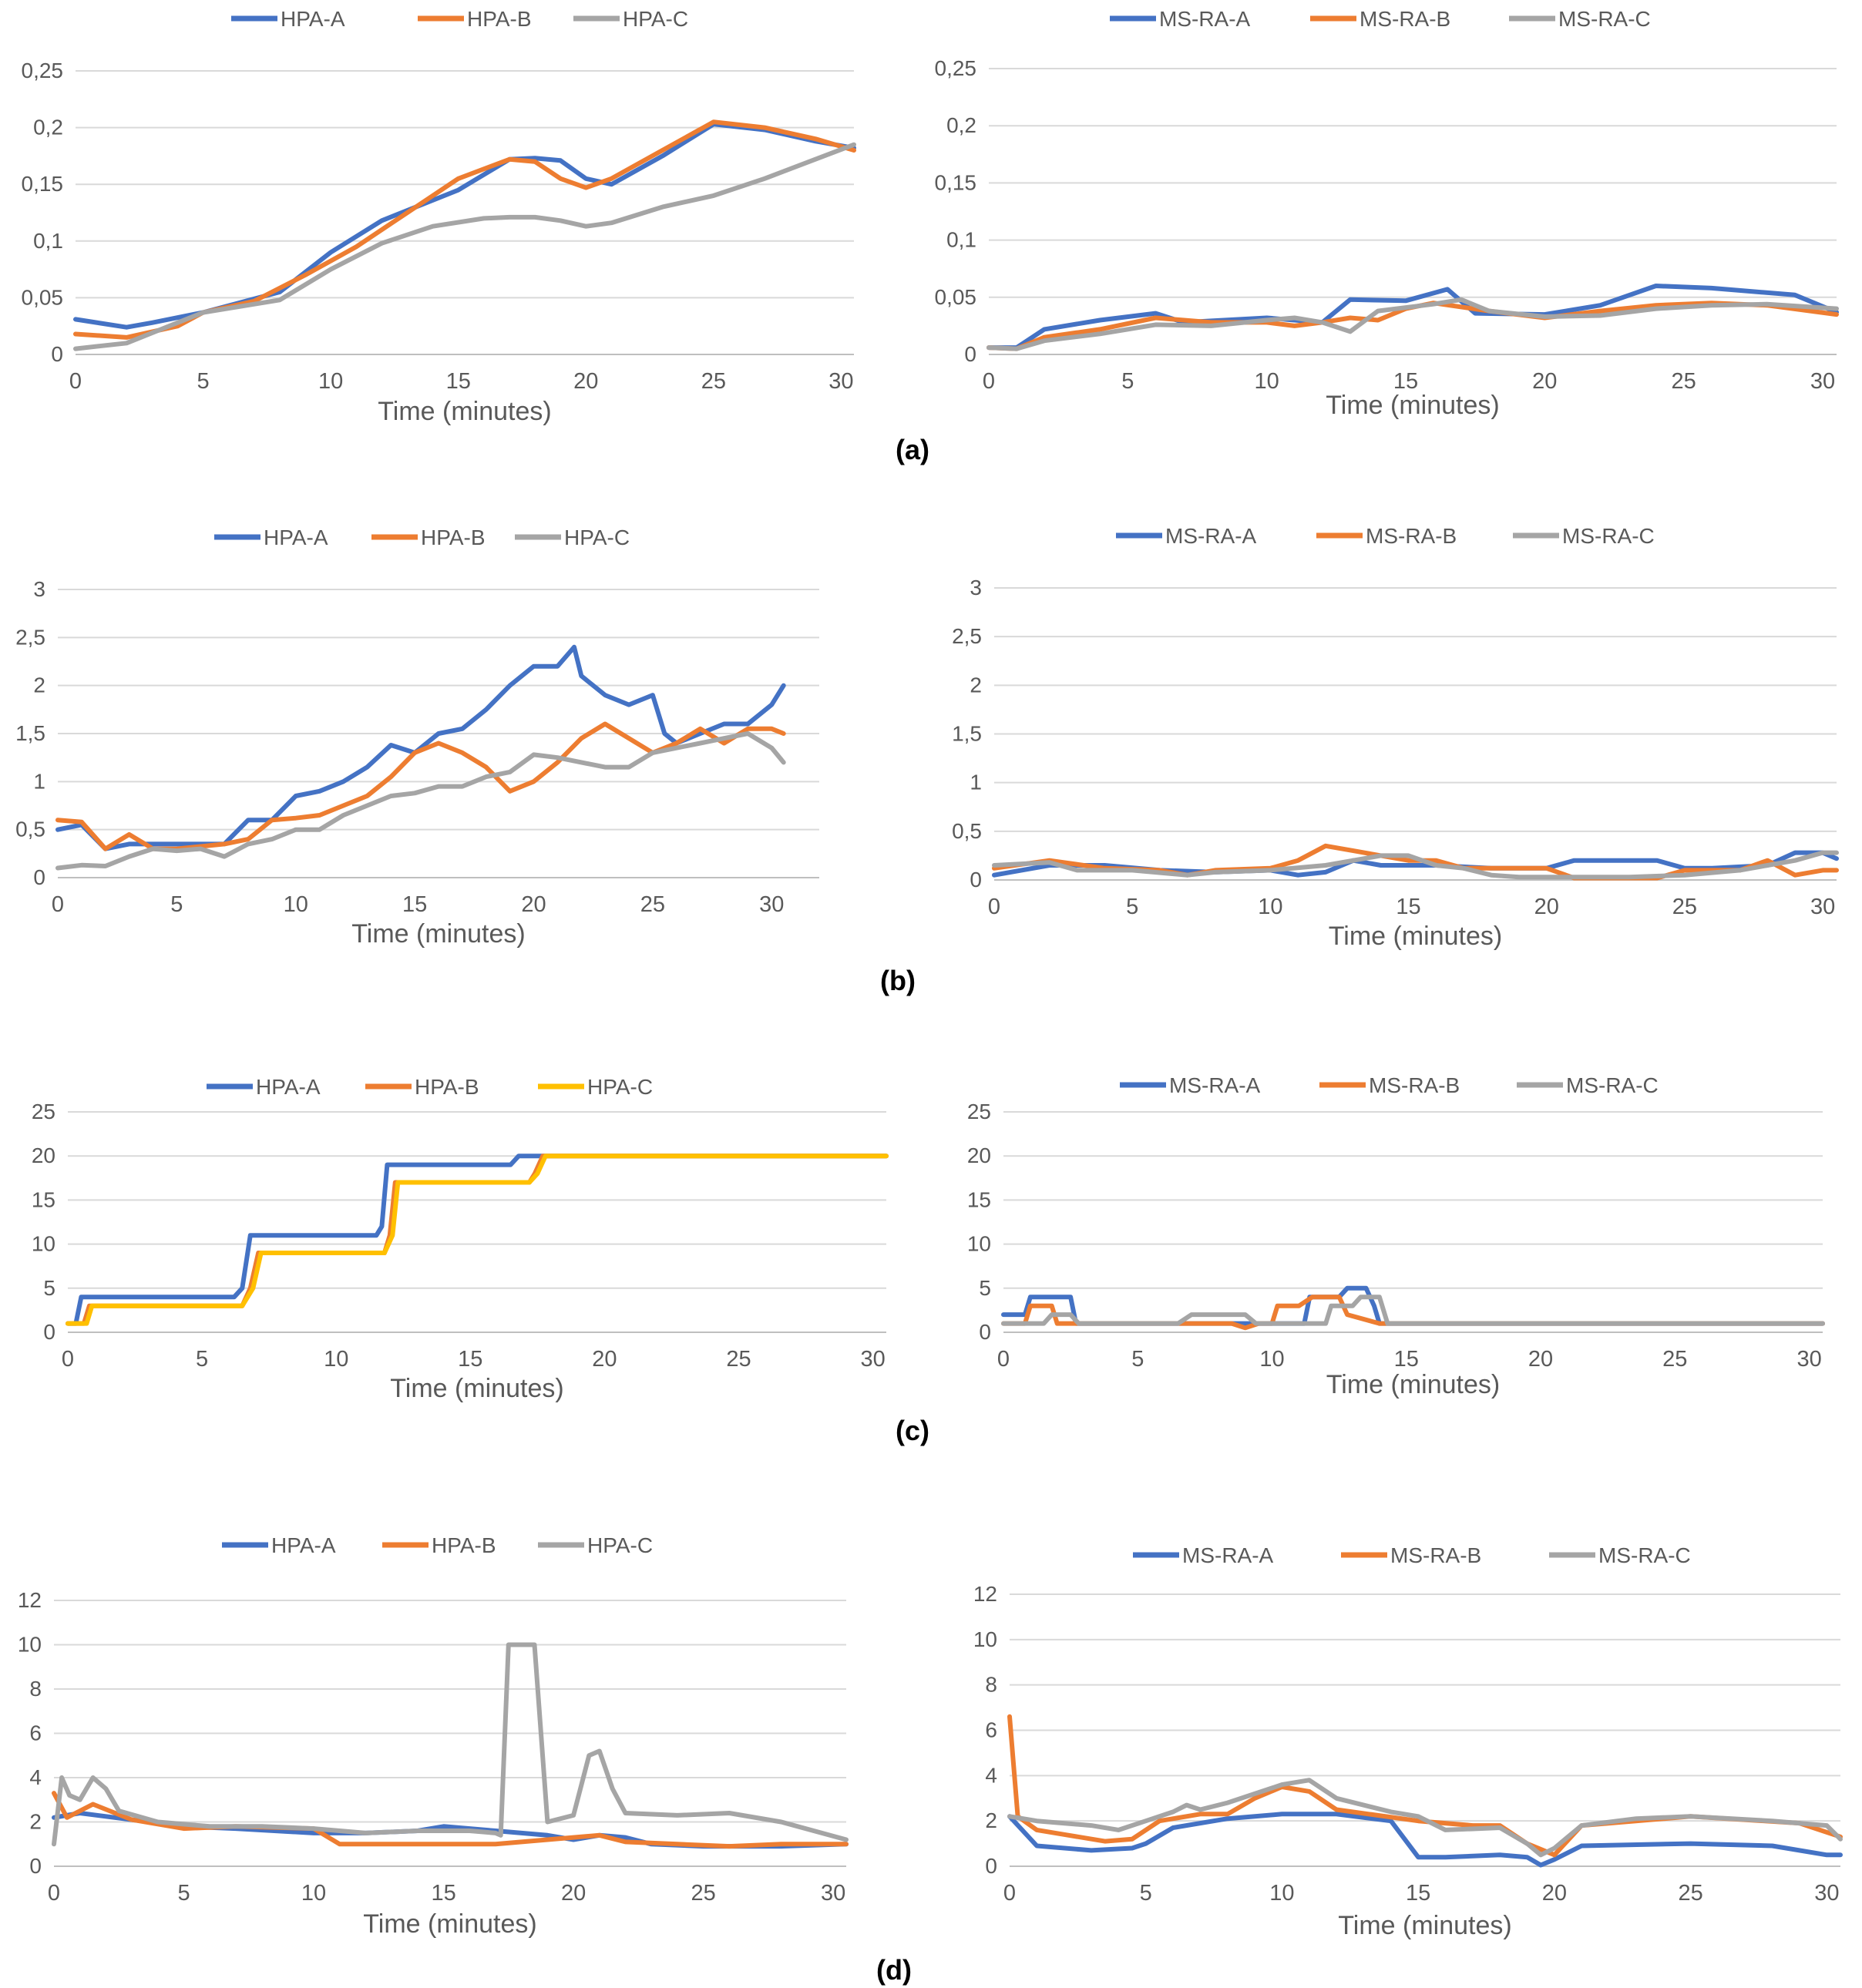 The image size is (1862, 1988). I want to click on series-line-ms-ra-b, so click(1412, 326).